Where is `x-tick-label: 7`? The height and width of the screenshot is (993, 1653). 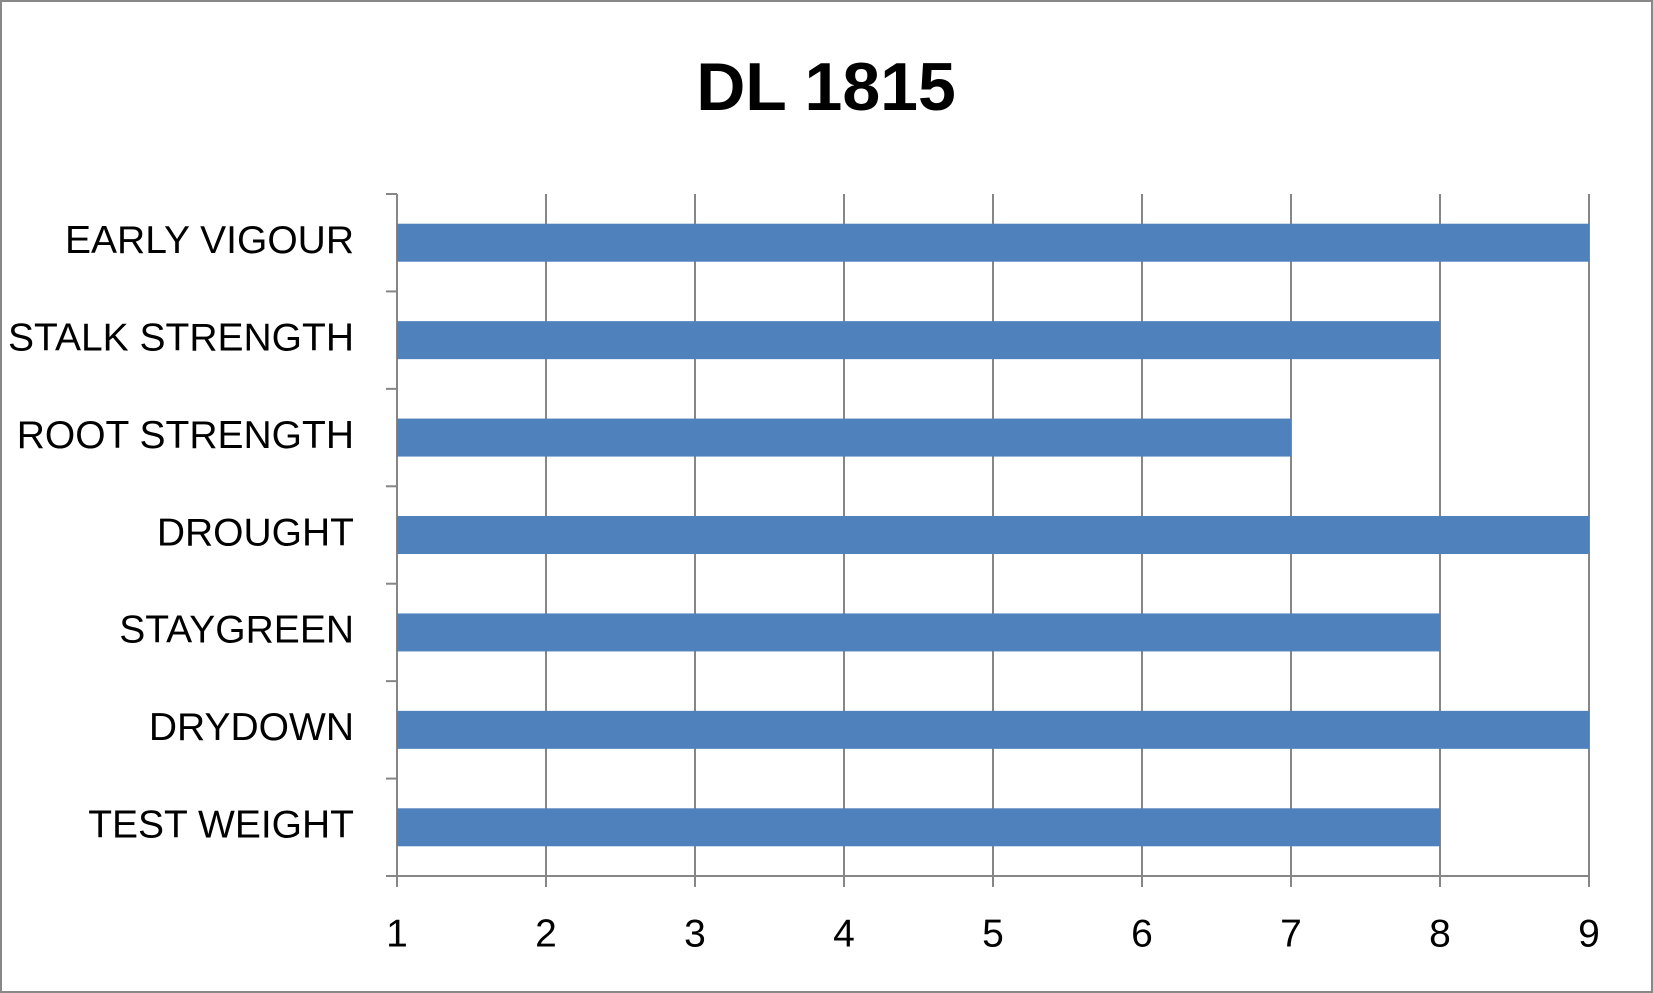 x-tick-label: 7 is located at coordinates (1291, 933).